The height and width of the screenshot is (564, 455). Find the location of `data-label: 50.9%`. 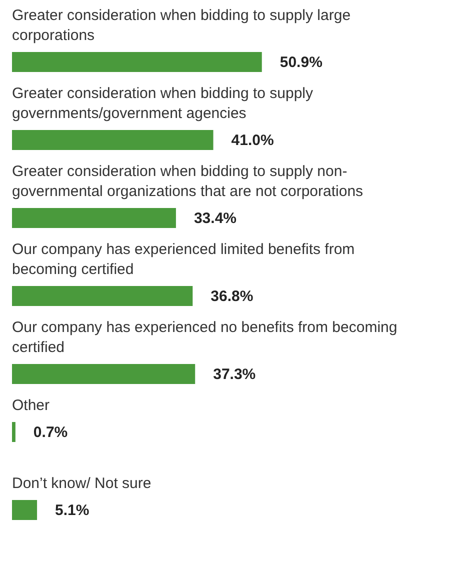

data-label: 50.9% is located at coordinates (301, 62).